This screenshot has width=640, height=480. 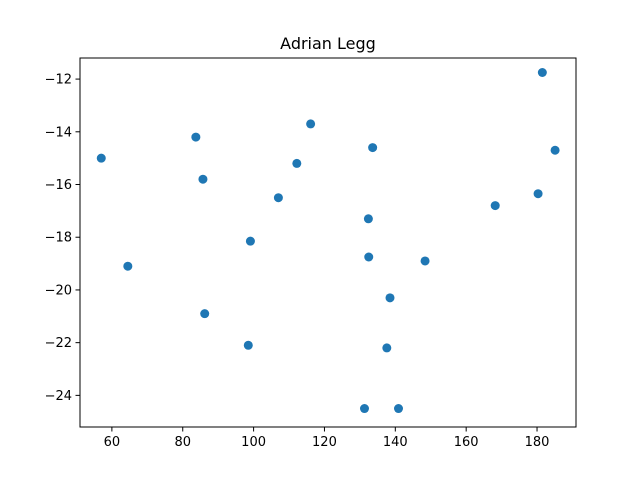 I want to click on y-axis: −24 −22 −20 −18 −16 −14 −12, so click(x=62, y=238).